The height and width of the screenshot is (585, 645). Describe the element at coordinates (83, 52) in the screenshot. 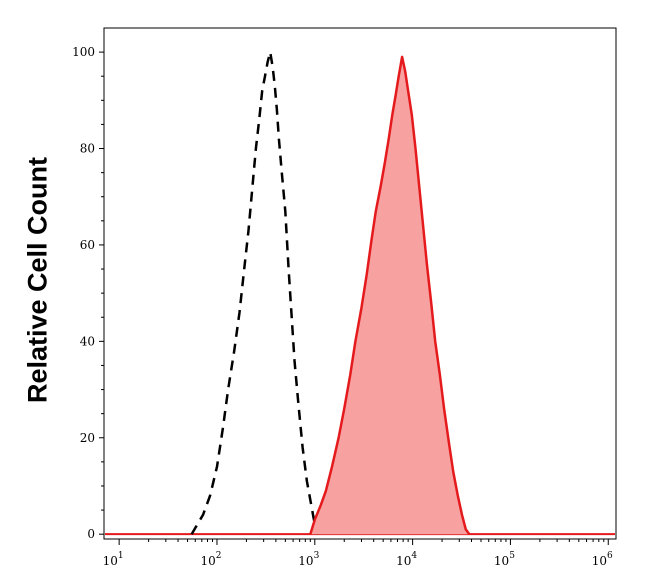

I see `y-tick-label: 100` at that location.